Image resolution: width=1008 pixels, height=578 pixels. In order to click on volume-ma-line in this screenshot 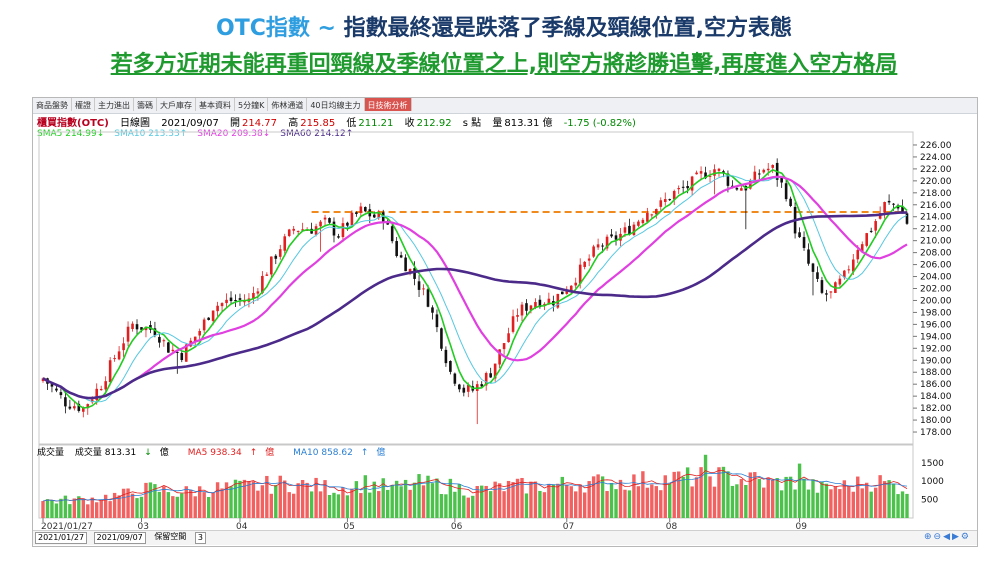, I will do `click(475, 486)`.